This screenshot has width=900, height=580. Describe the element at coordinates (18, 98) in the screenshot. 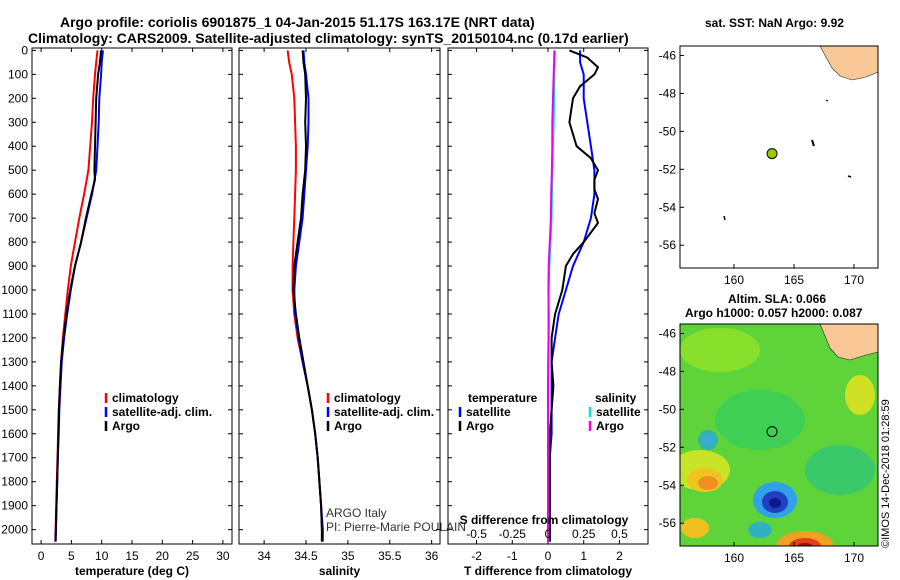

I see `depth-tick-label: 200` at that location.